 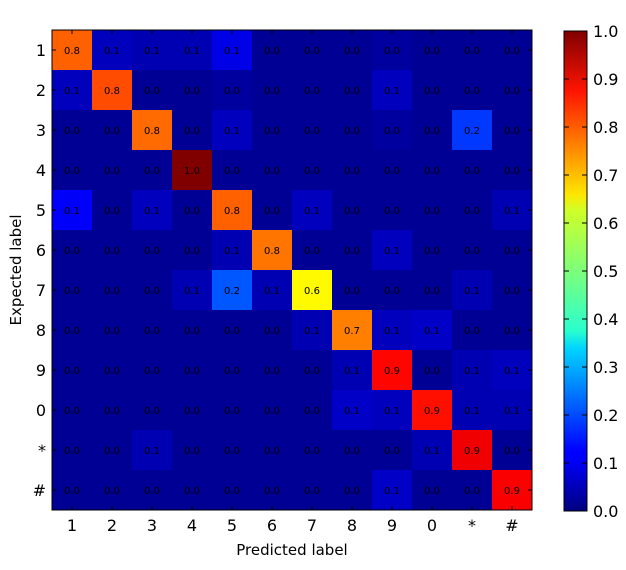 What do you see at coordinates (591, 271) in the screenshot?
I see `colorbar-ticks: 0.0 0.1 0.2 0.3 0.4 0.5 0.6 0.7 0.8 0.9 1.0` at bounding box center [591, 271].